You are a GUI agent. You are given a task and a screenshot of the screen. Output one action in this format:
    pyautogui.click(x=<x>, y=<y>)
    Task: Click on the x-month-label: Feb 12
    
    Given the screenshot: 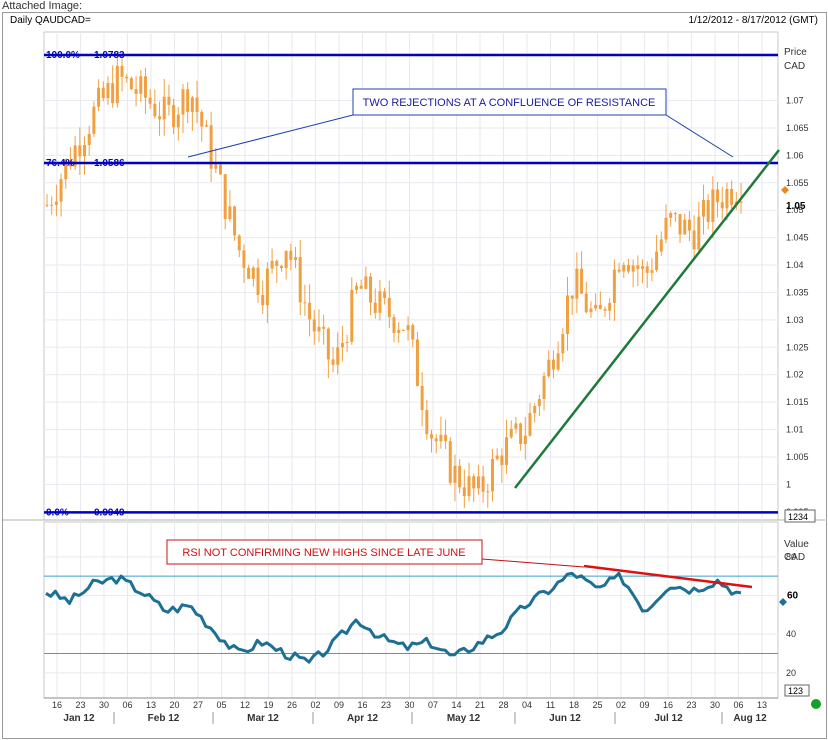 What is the action you would take?
    pyautogui.click(x=164, y=718)
    